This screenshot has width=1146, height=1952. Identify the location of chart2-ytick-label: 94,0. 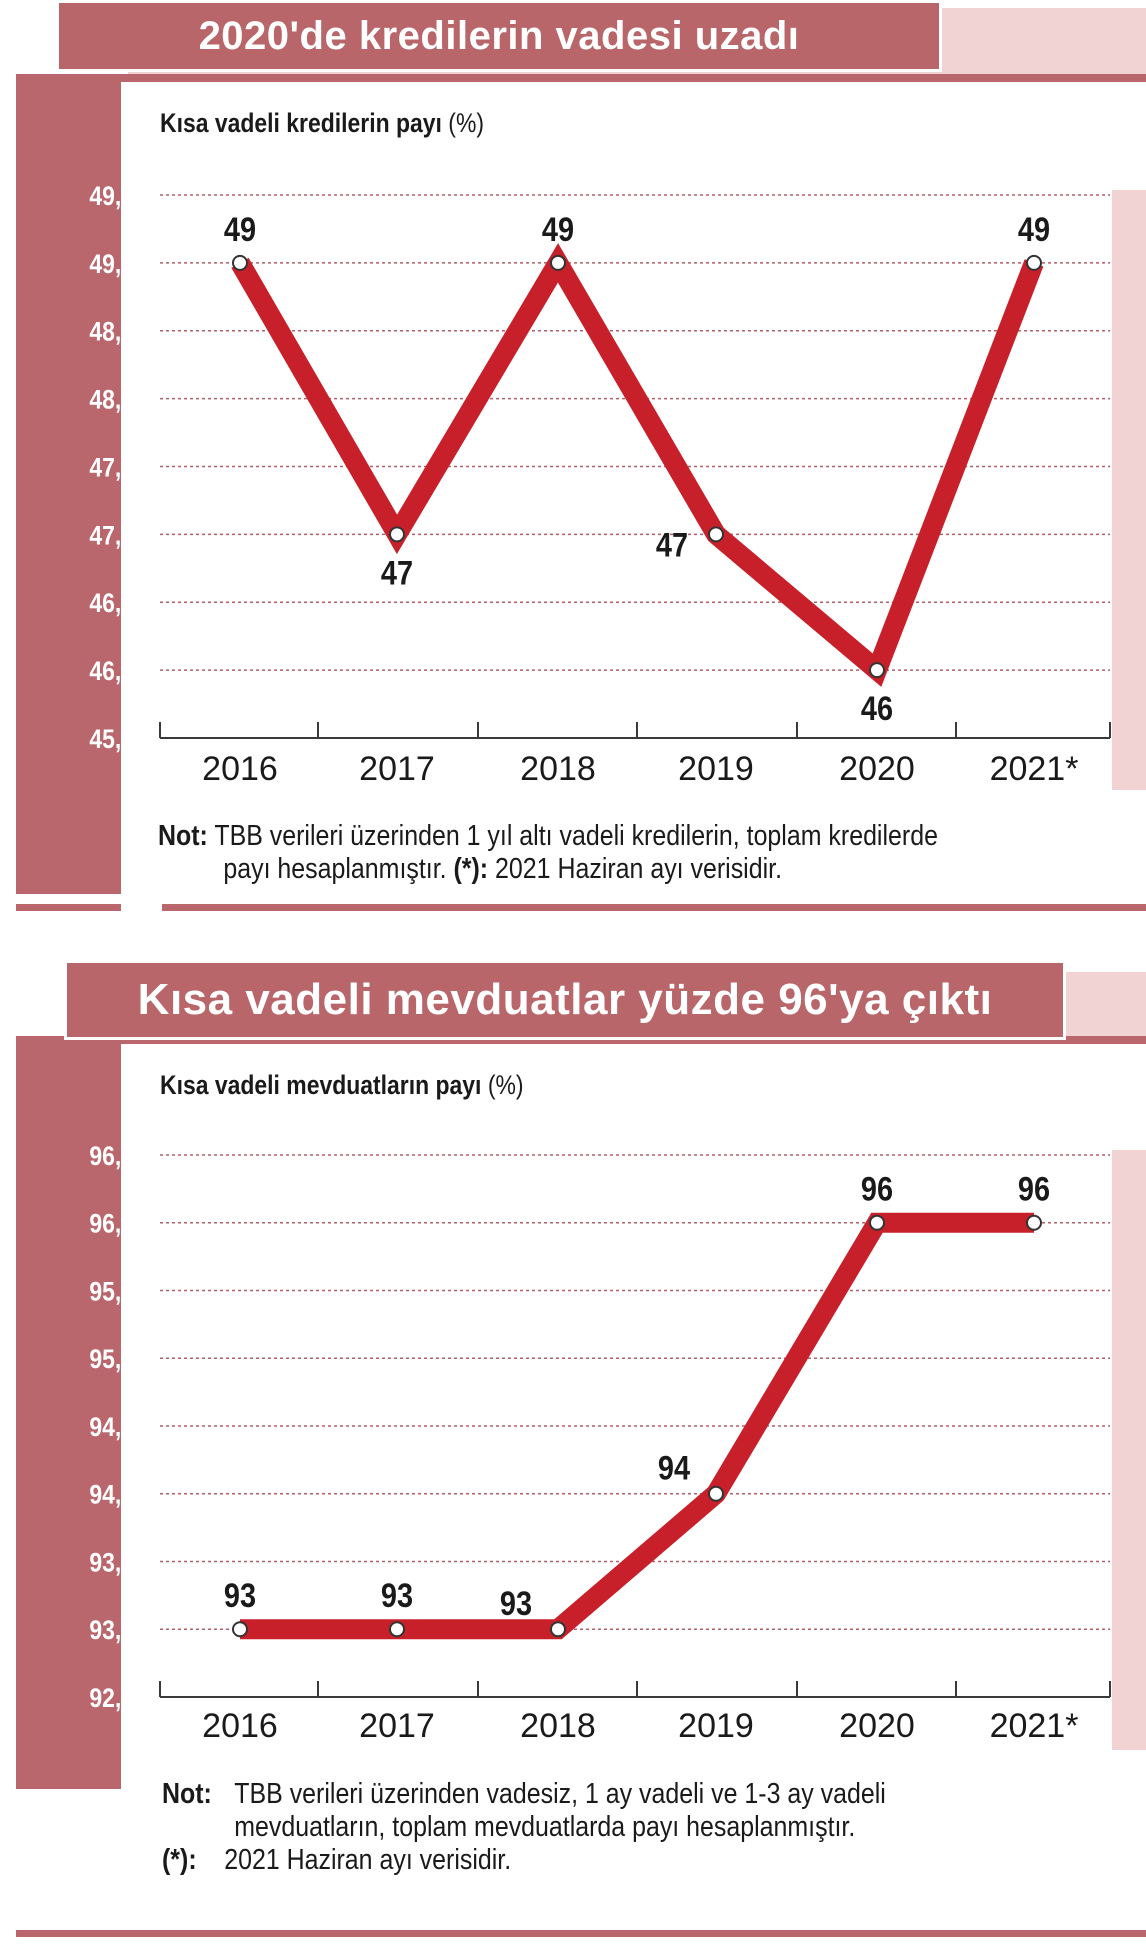
(111, 1495).